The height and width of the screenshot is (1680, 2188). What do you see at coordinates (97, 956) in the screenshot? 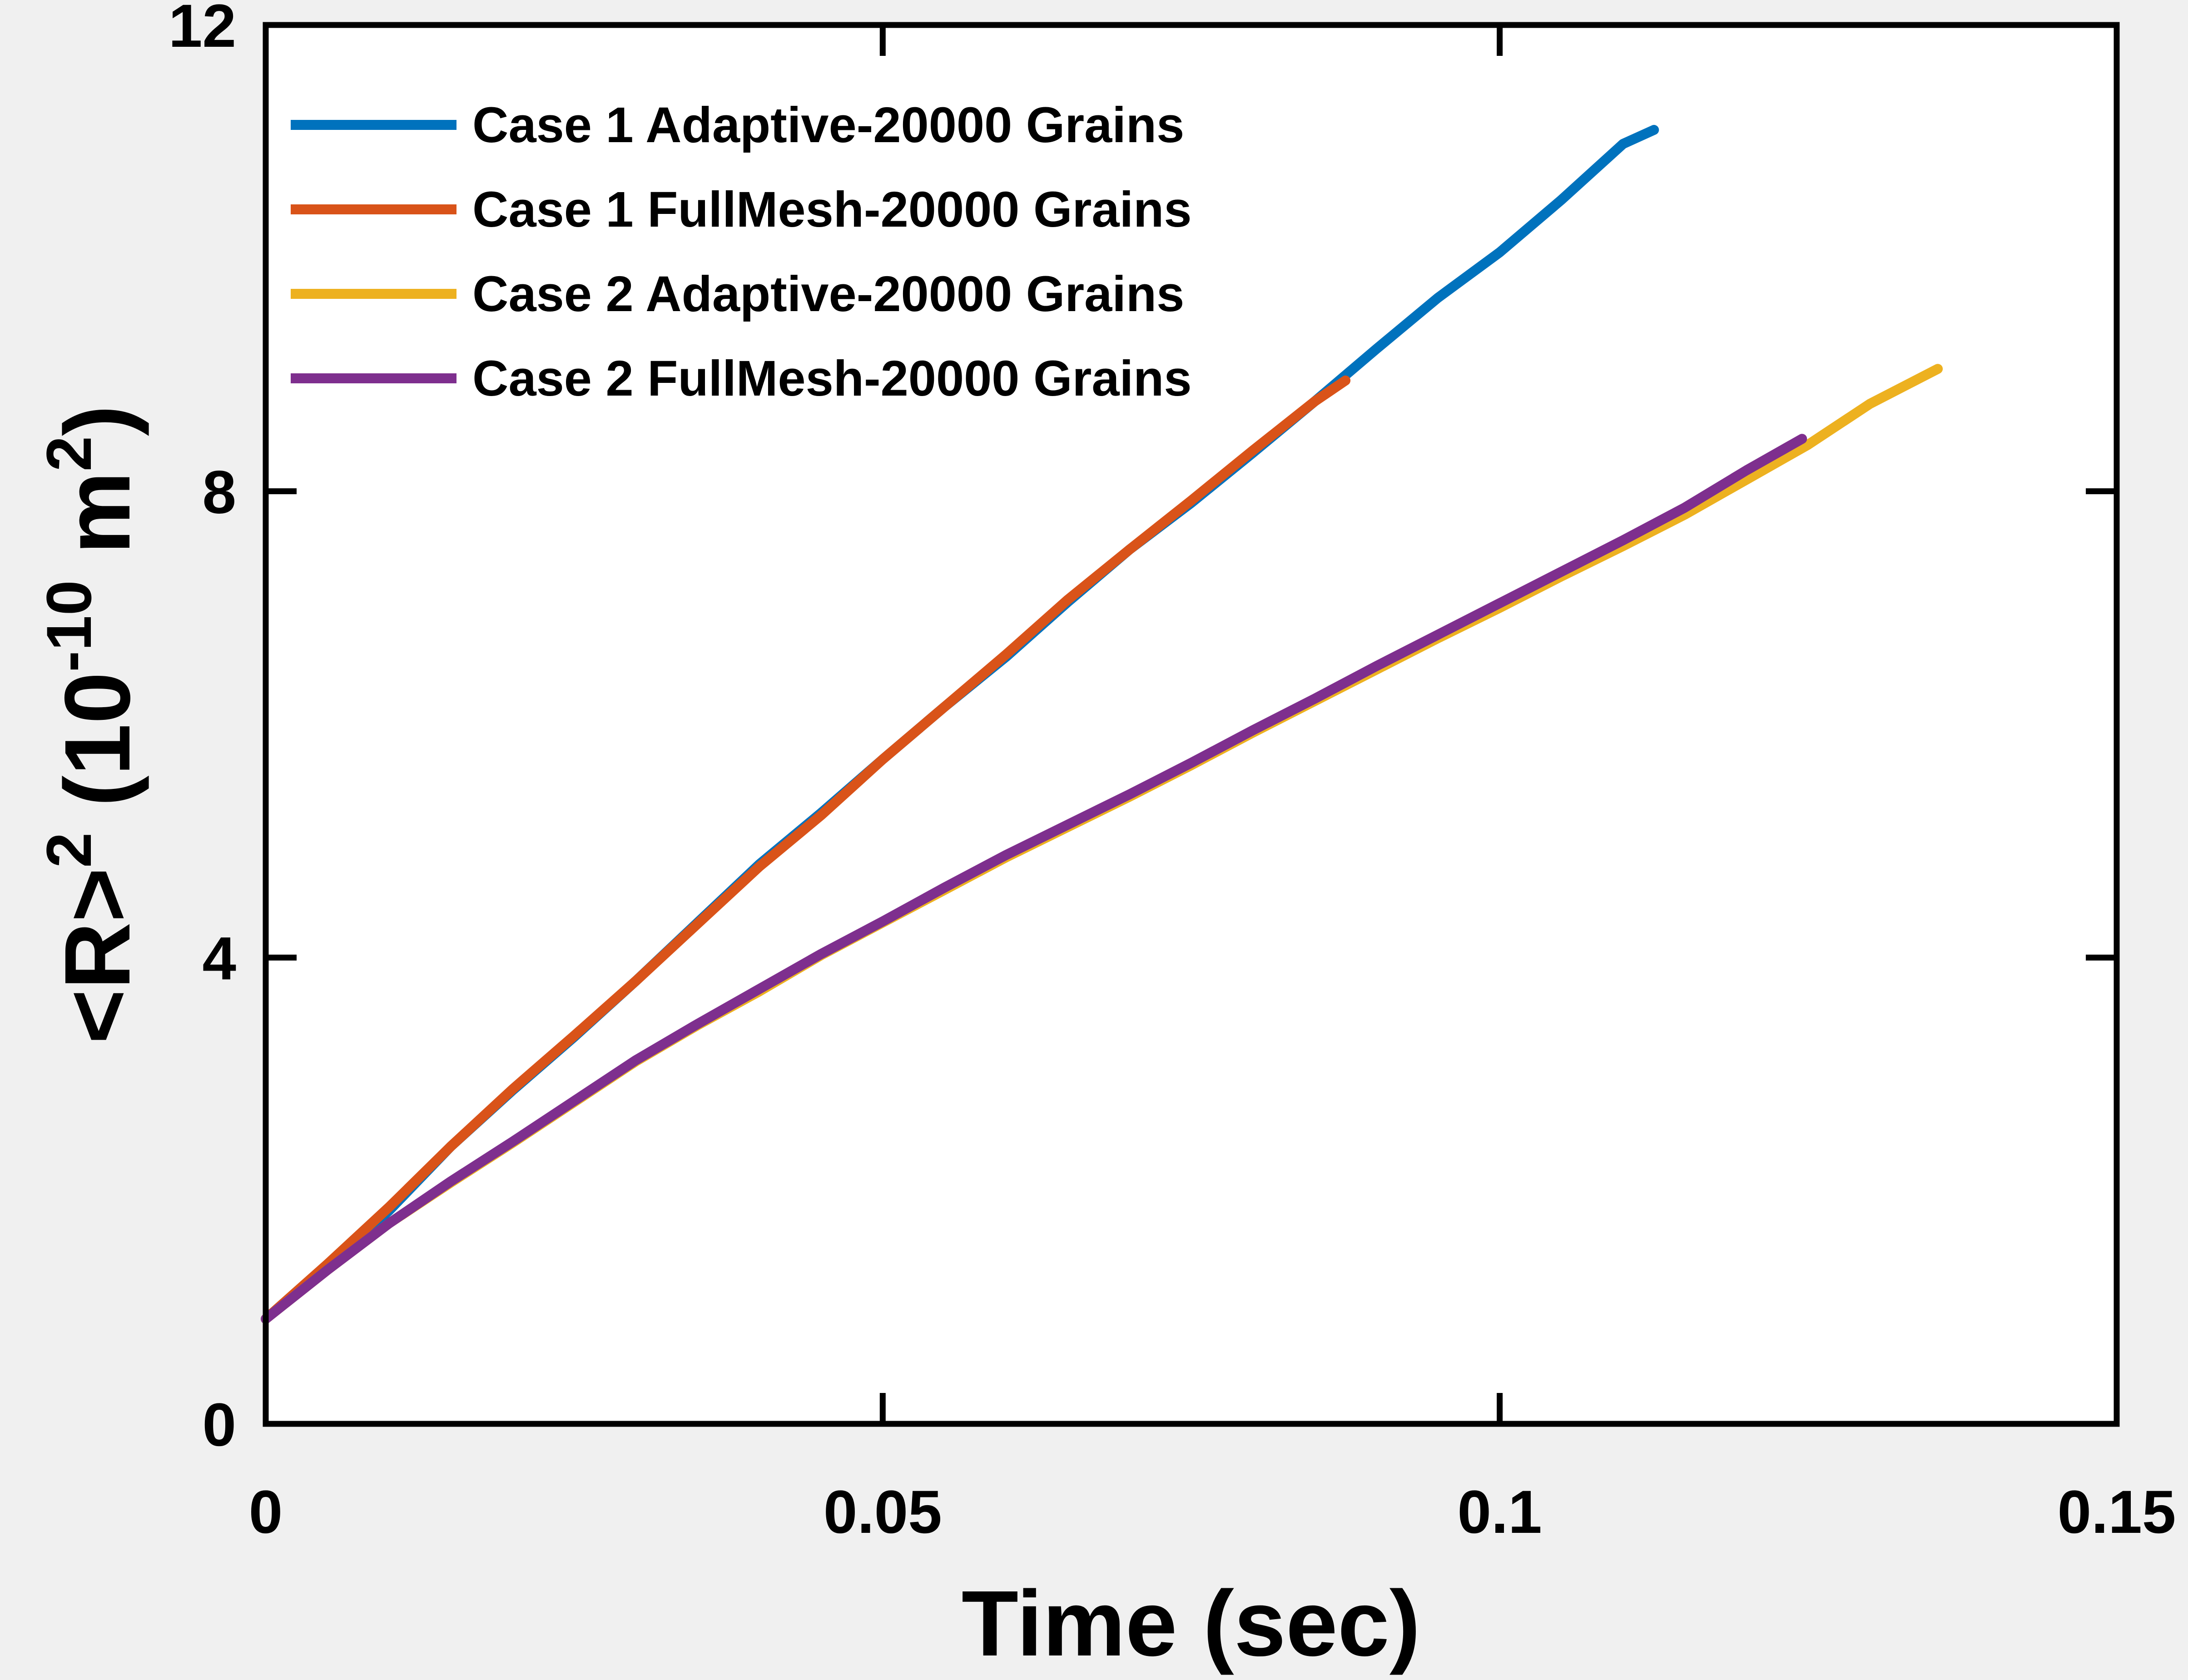
I see `y-axis-title-base: <R>` at bounding box center [97, 956].